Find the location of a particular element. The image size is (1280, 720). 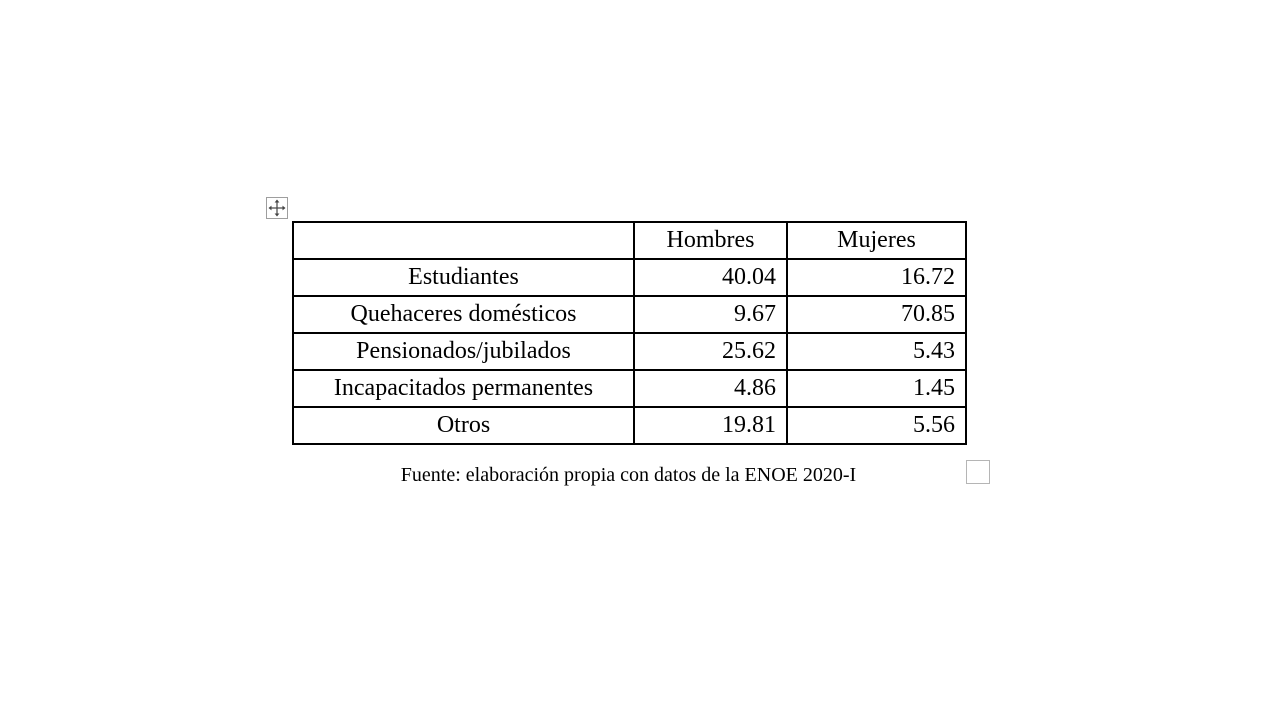

table-header-row: Hombres Mujeres is located at coordinates (629, 240).